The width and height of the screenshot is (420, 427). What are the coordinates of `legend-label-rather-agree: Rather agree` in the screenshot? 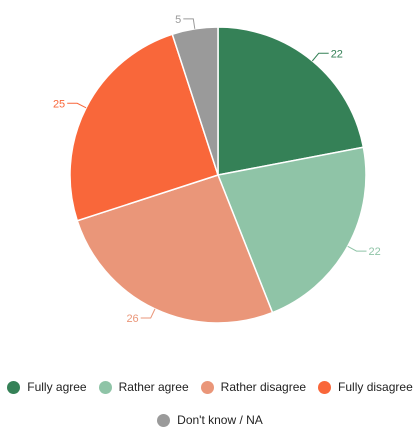 It's located at (153, 387).